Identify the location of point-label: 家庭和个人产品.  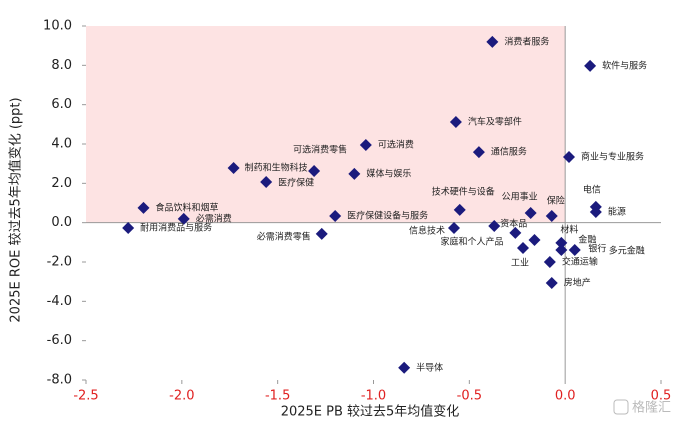
(471, 241).